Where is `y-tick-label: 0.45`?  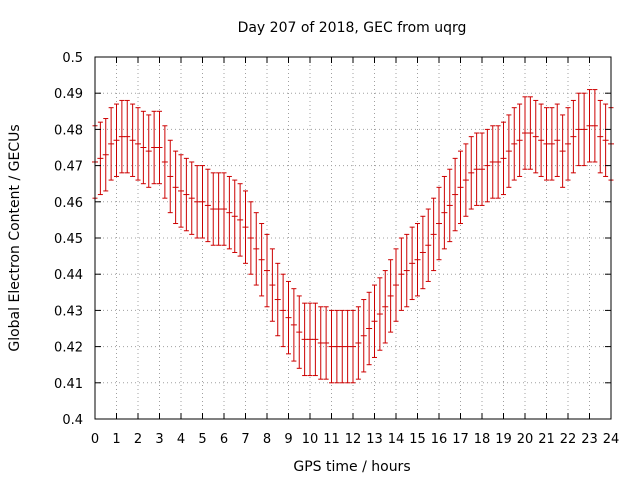
y-tick-label: 0.45 is located at coordinates (68, 239).